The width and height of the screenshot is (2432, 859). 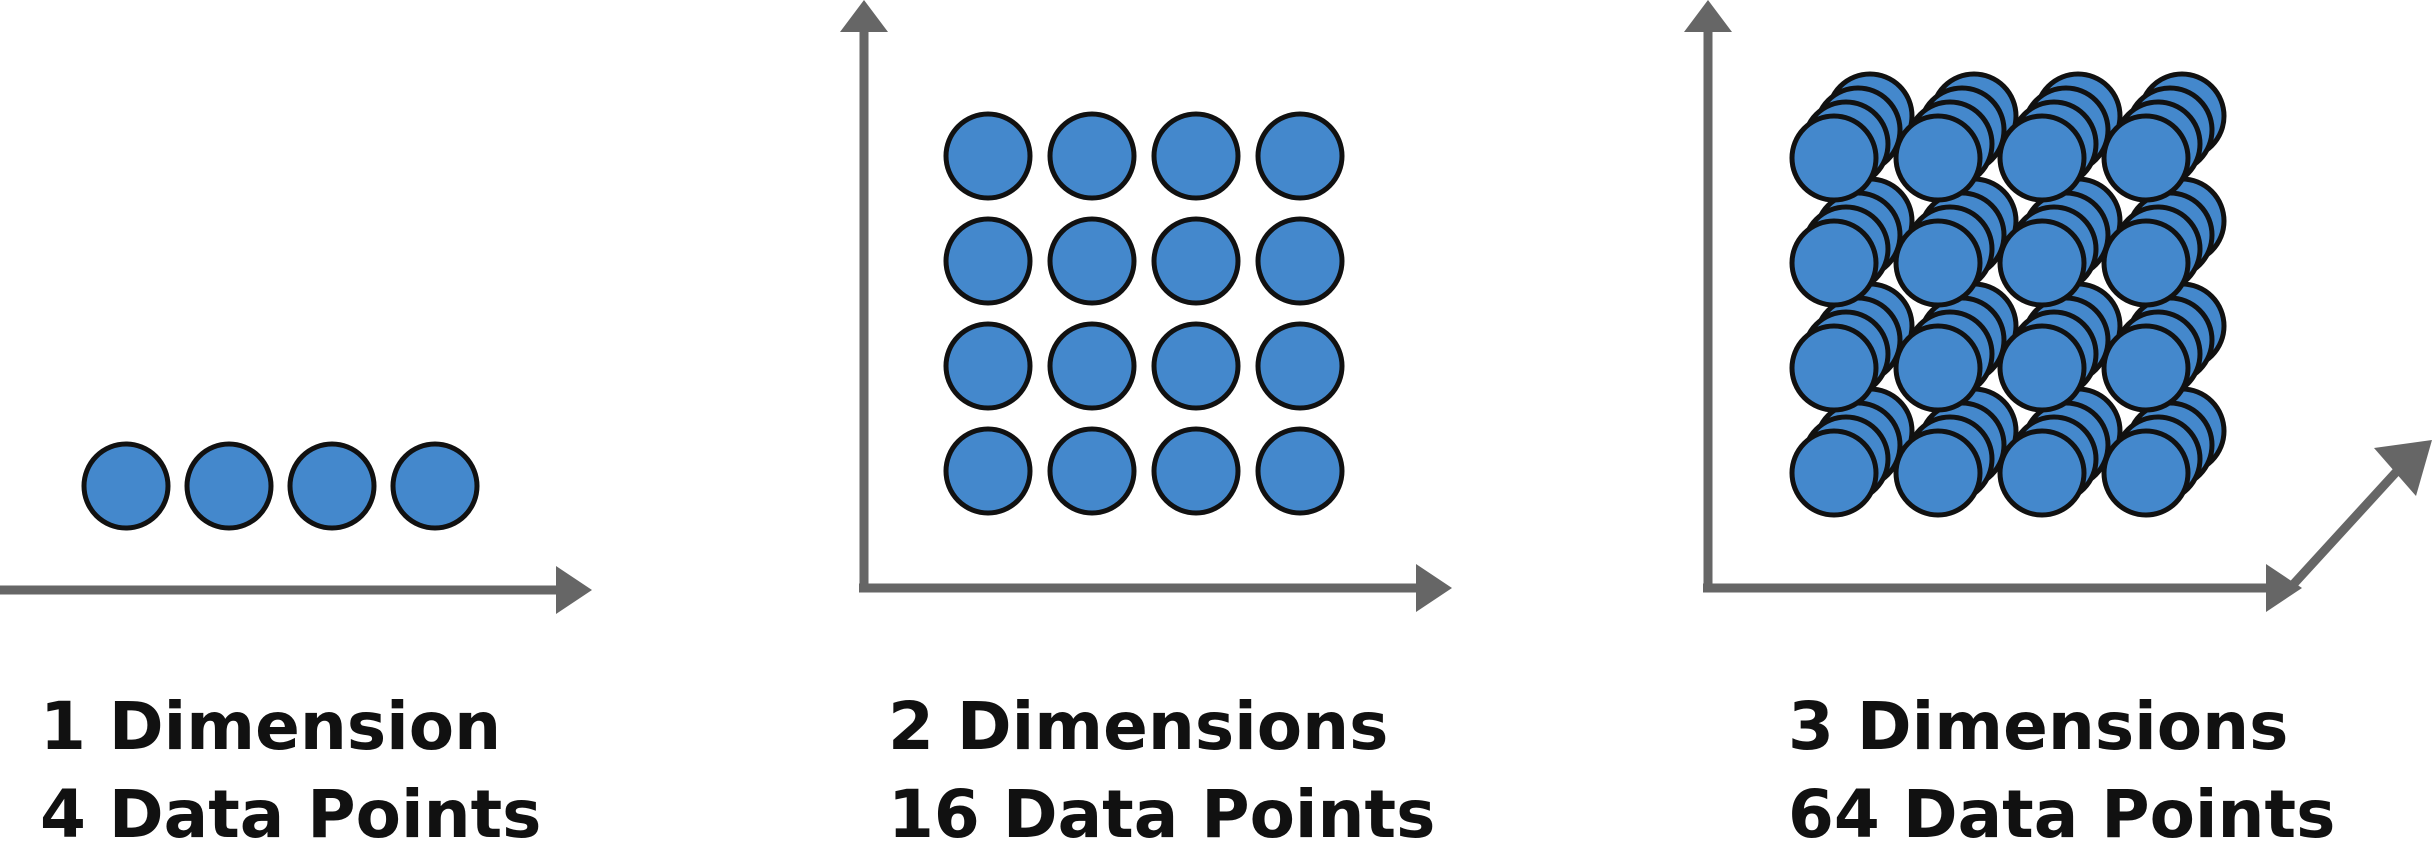 I want to click on panel-2-caption: 2 Dimensions 16 Data Points, so click(x=1161, y=771).